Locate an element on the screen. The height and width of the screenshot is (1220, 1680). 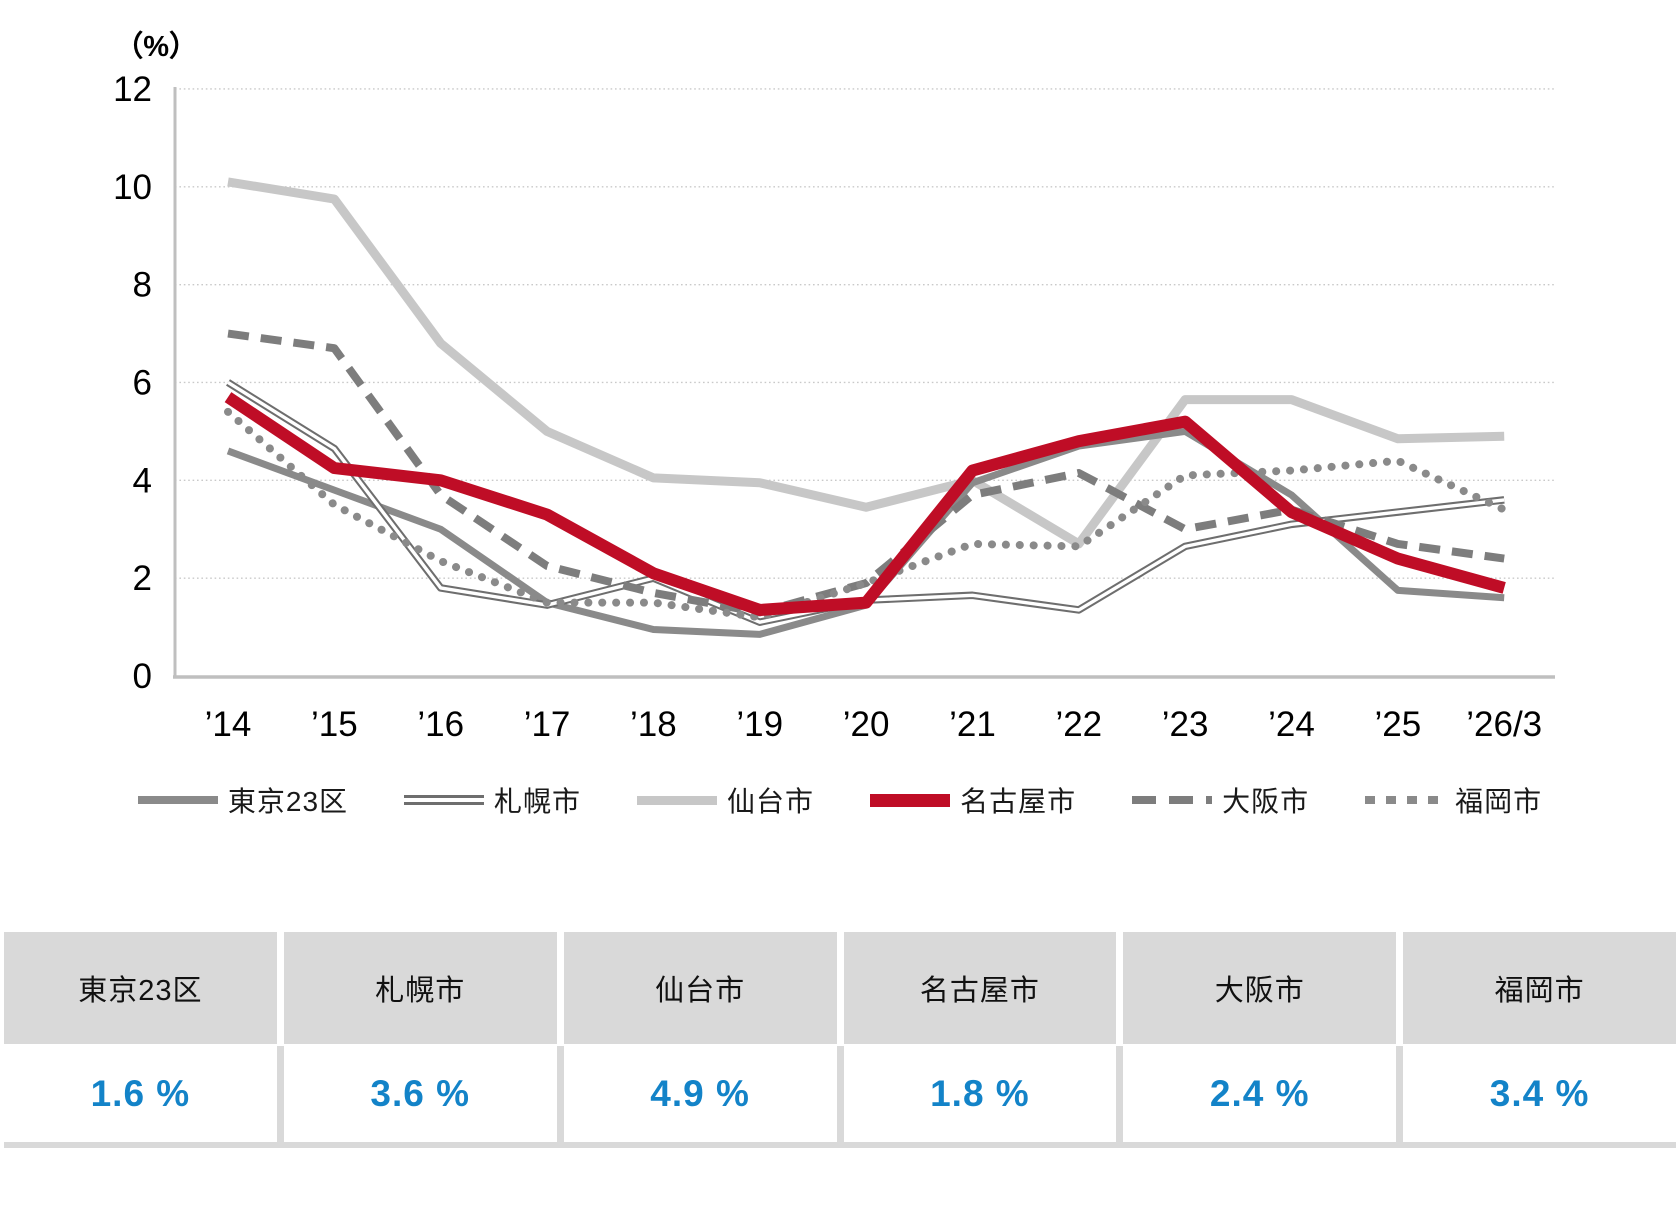
legend-label-fukuoka: 福岡市 is located at coordinates (1499, 801).